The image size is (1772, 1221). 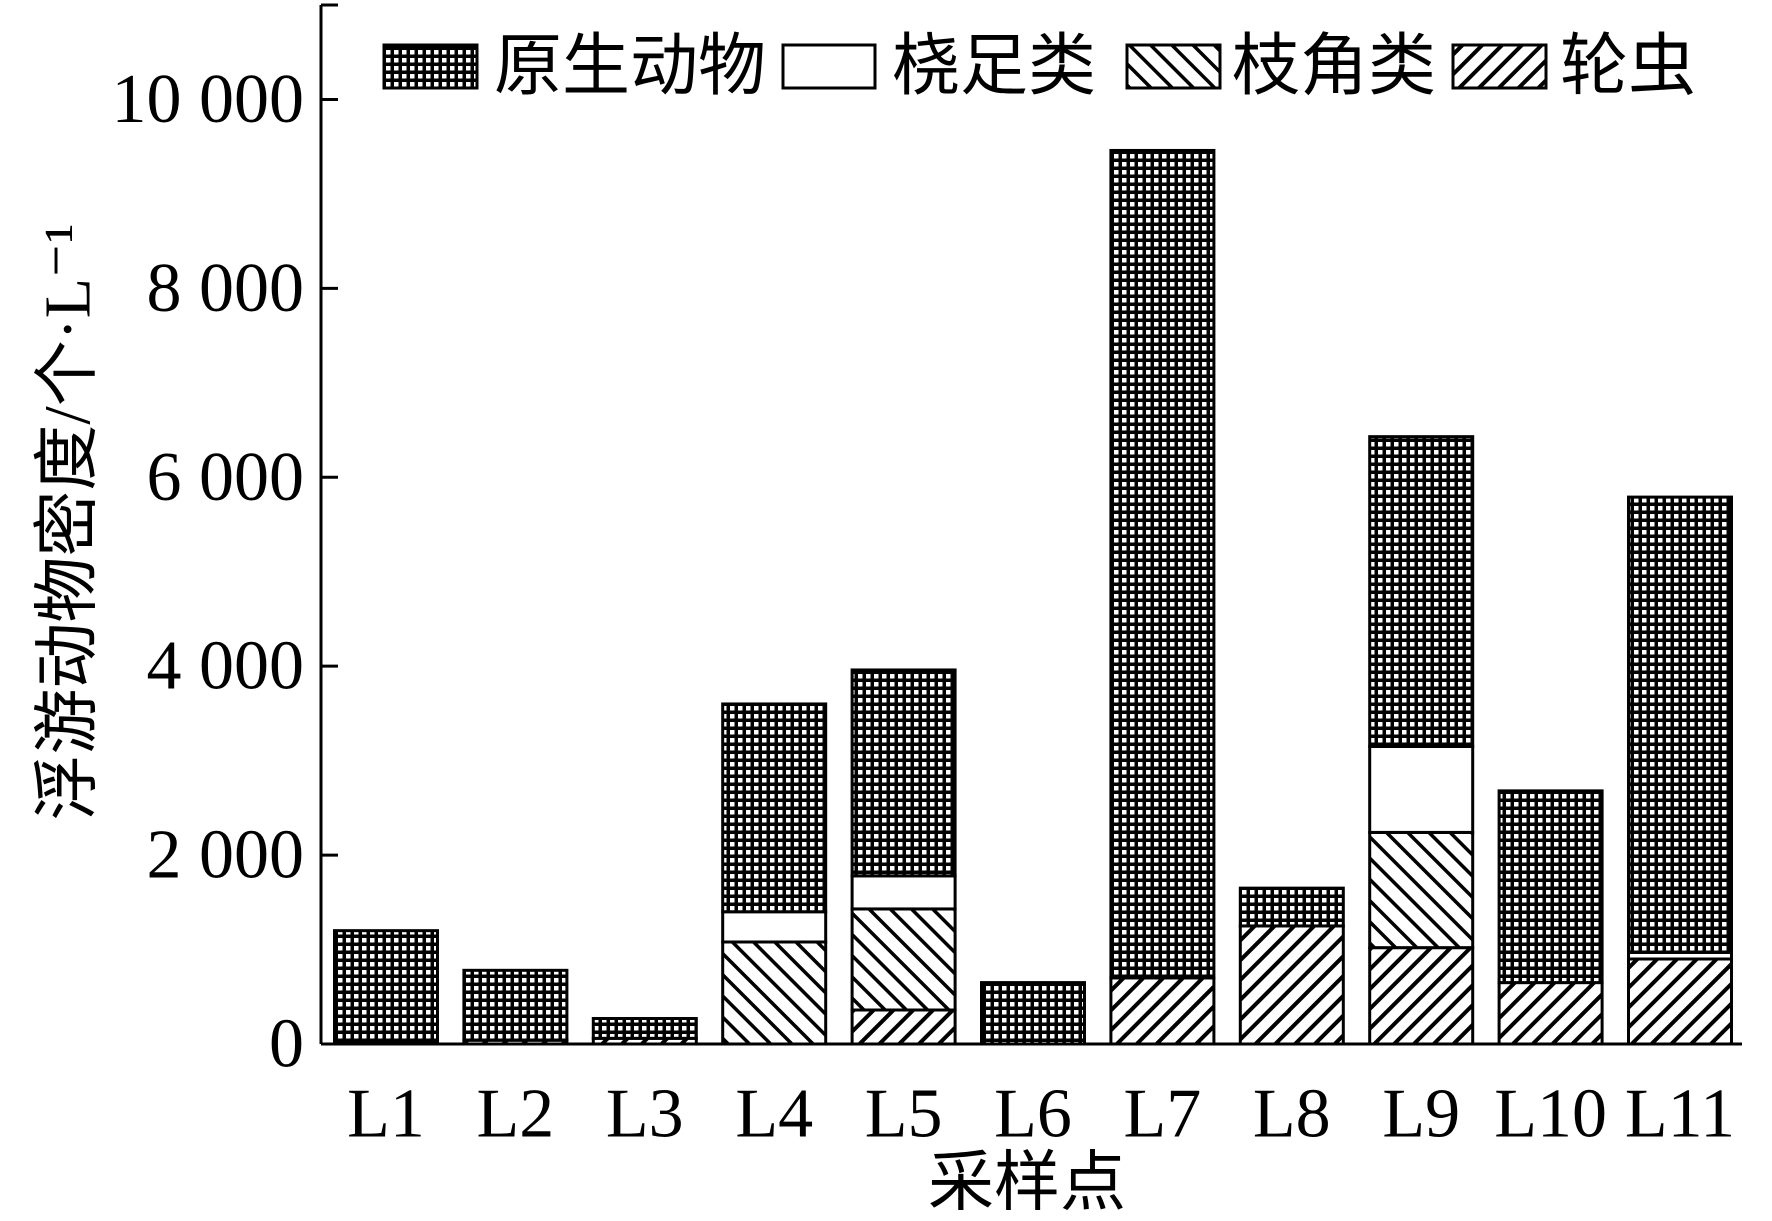 What do you see at coordinates (1421, 890) in the screenshot?
I see `bar-segment-l9-cladocera` at bounding box center [1421, 890].